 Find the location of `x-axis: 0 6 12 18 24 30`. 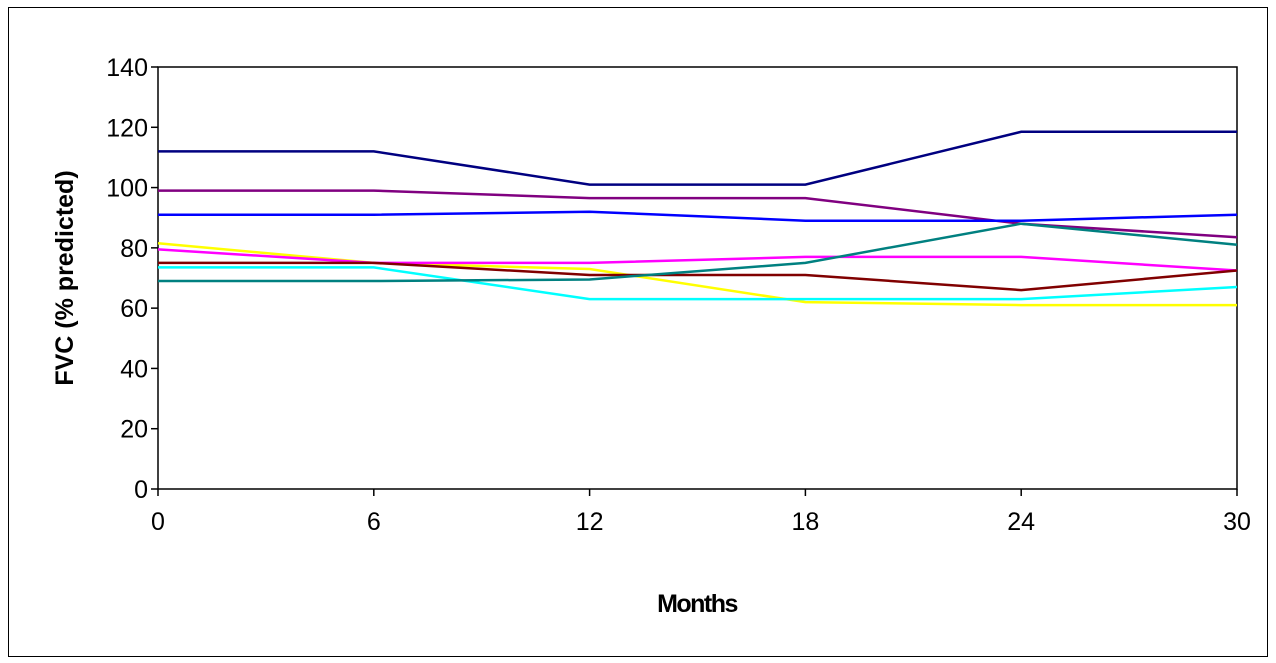

x-axis: 0 6 12 18 24 30 is located at coordinates (701, 512).